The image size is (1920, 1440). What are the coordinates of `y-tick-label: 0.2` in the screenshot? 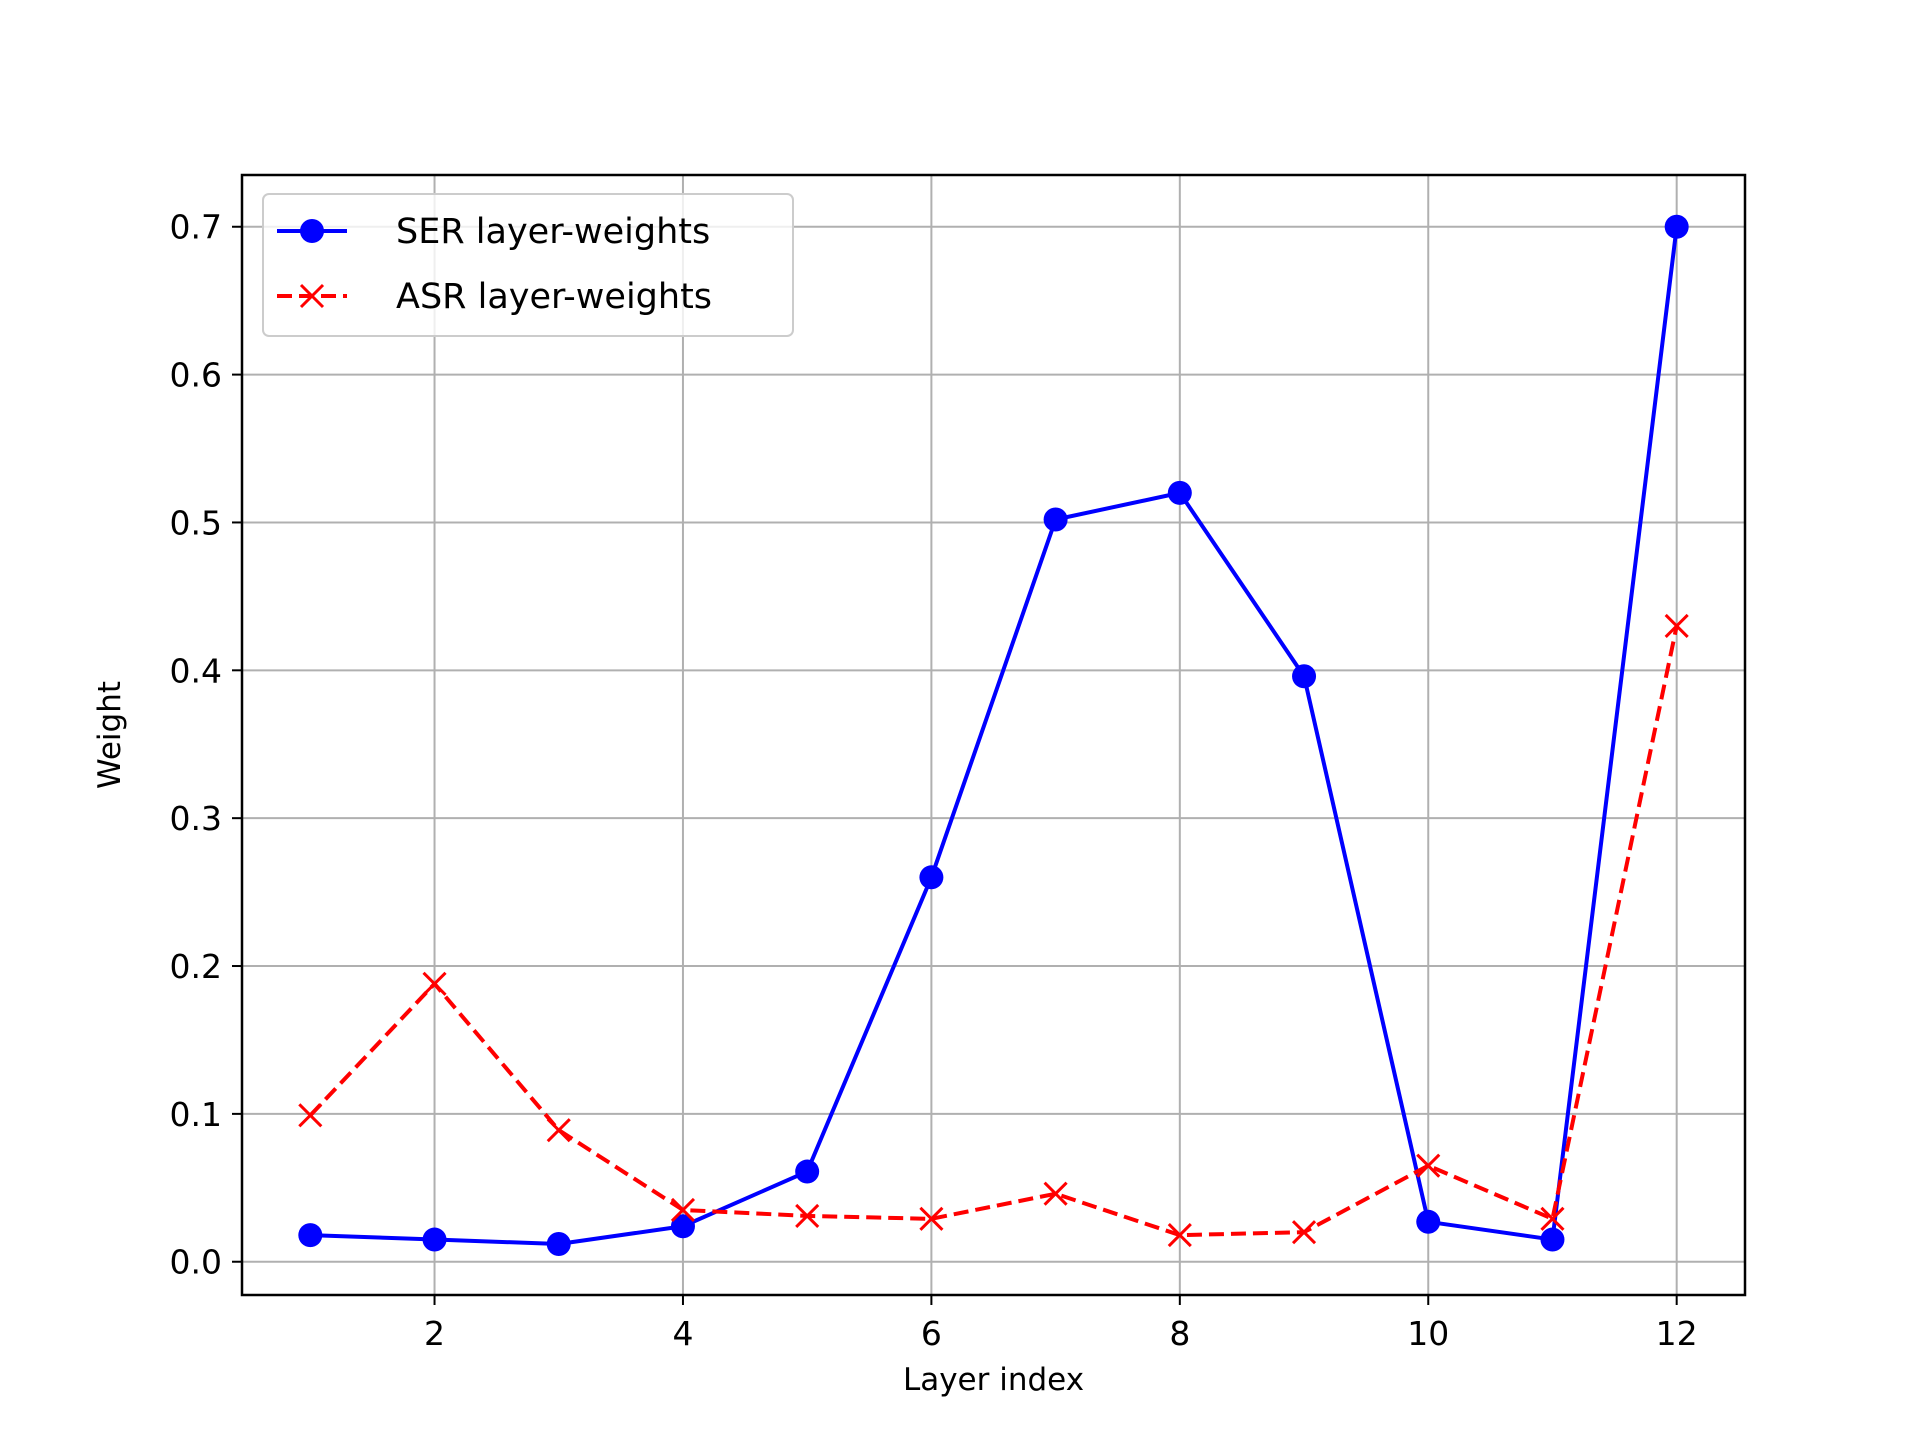 It's located at (196, 966).